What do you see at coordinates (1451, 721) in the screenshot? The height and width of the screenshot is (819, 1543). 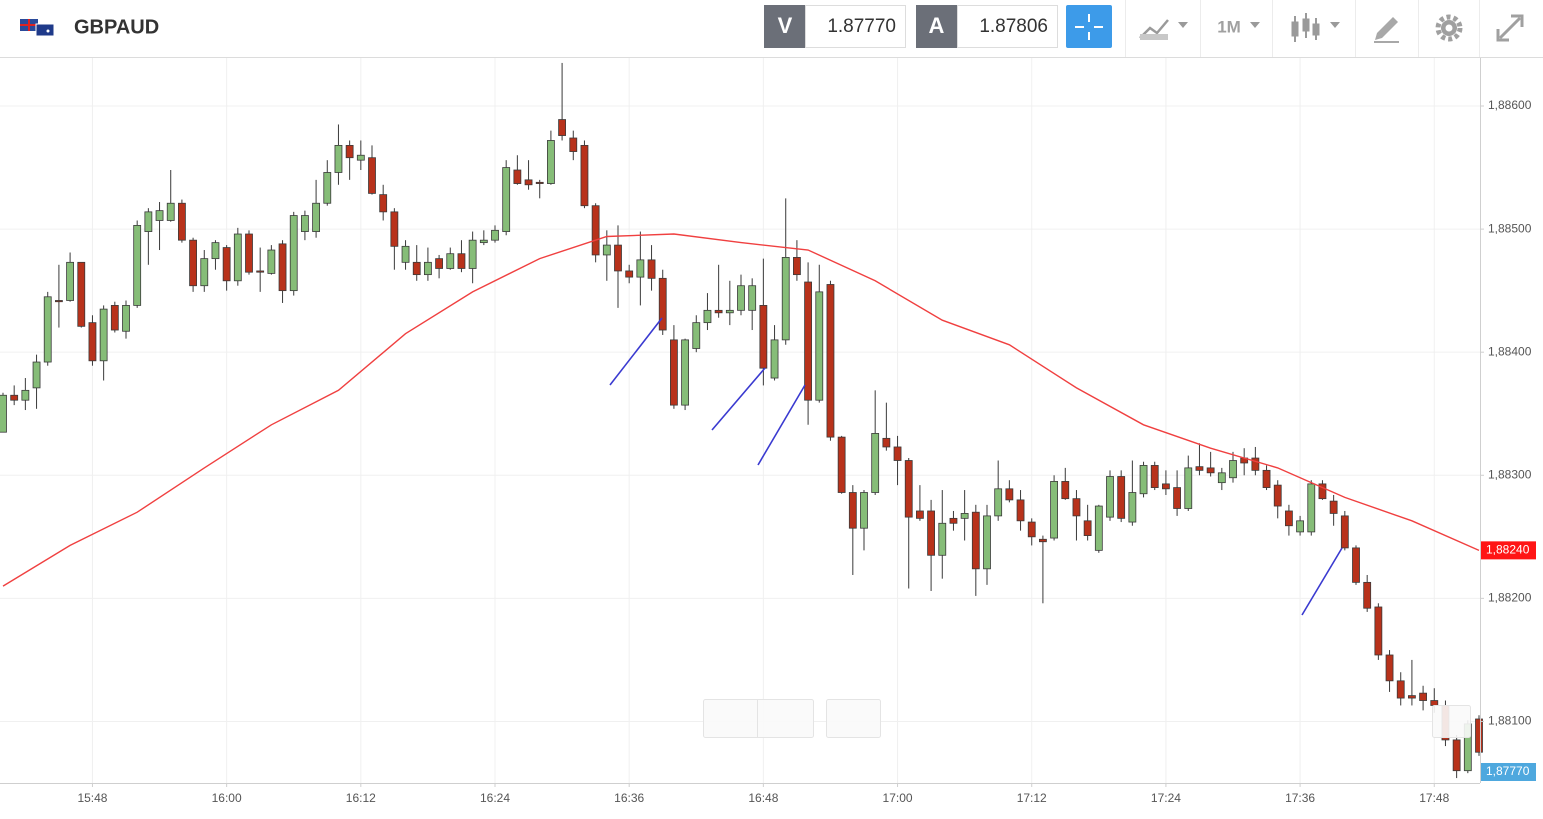 I see `scroll-button` at bounding box center [1451, 721].